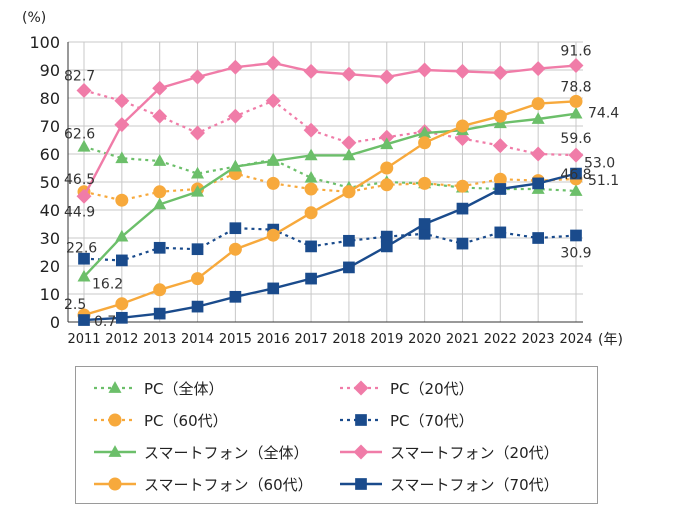 The width and height of the screenshot is (674, 516). Describe the element at coordinates (575, 339) in the screenshot. I see `x-tick-label: 2024` at that location.